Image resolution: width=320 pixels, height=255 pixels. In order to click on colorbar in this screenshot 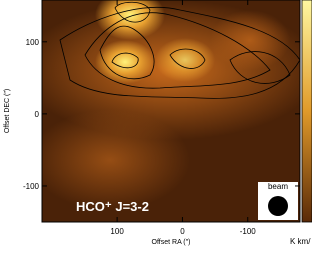, I will do `click(307, 111)`.